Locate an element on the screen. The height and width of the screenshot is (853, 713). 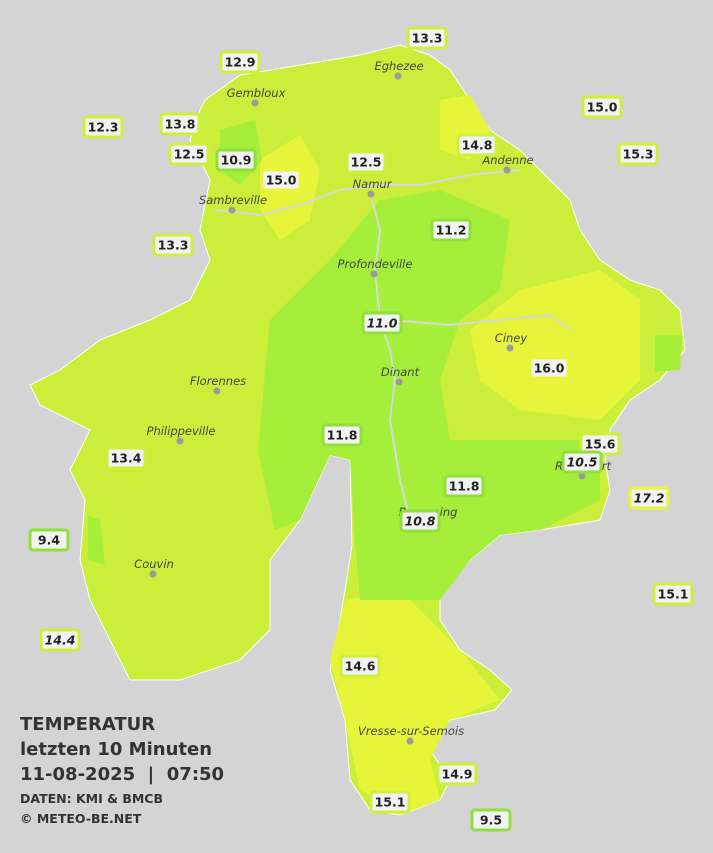
city-label: Sambreville is located at coordinates (233, 200).